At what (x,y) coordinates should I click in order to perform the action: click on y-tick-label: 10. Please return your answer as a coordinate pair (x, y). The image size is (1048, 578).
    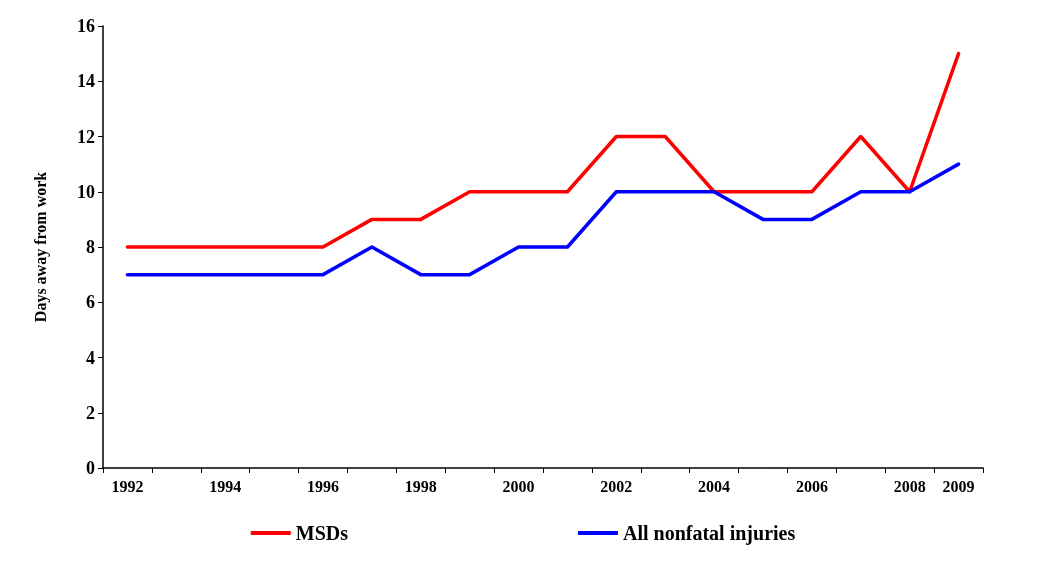
    Looking at the image, I should click on (86, 191).